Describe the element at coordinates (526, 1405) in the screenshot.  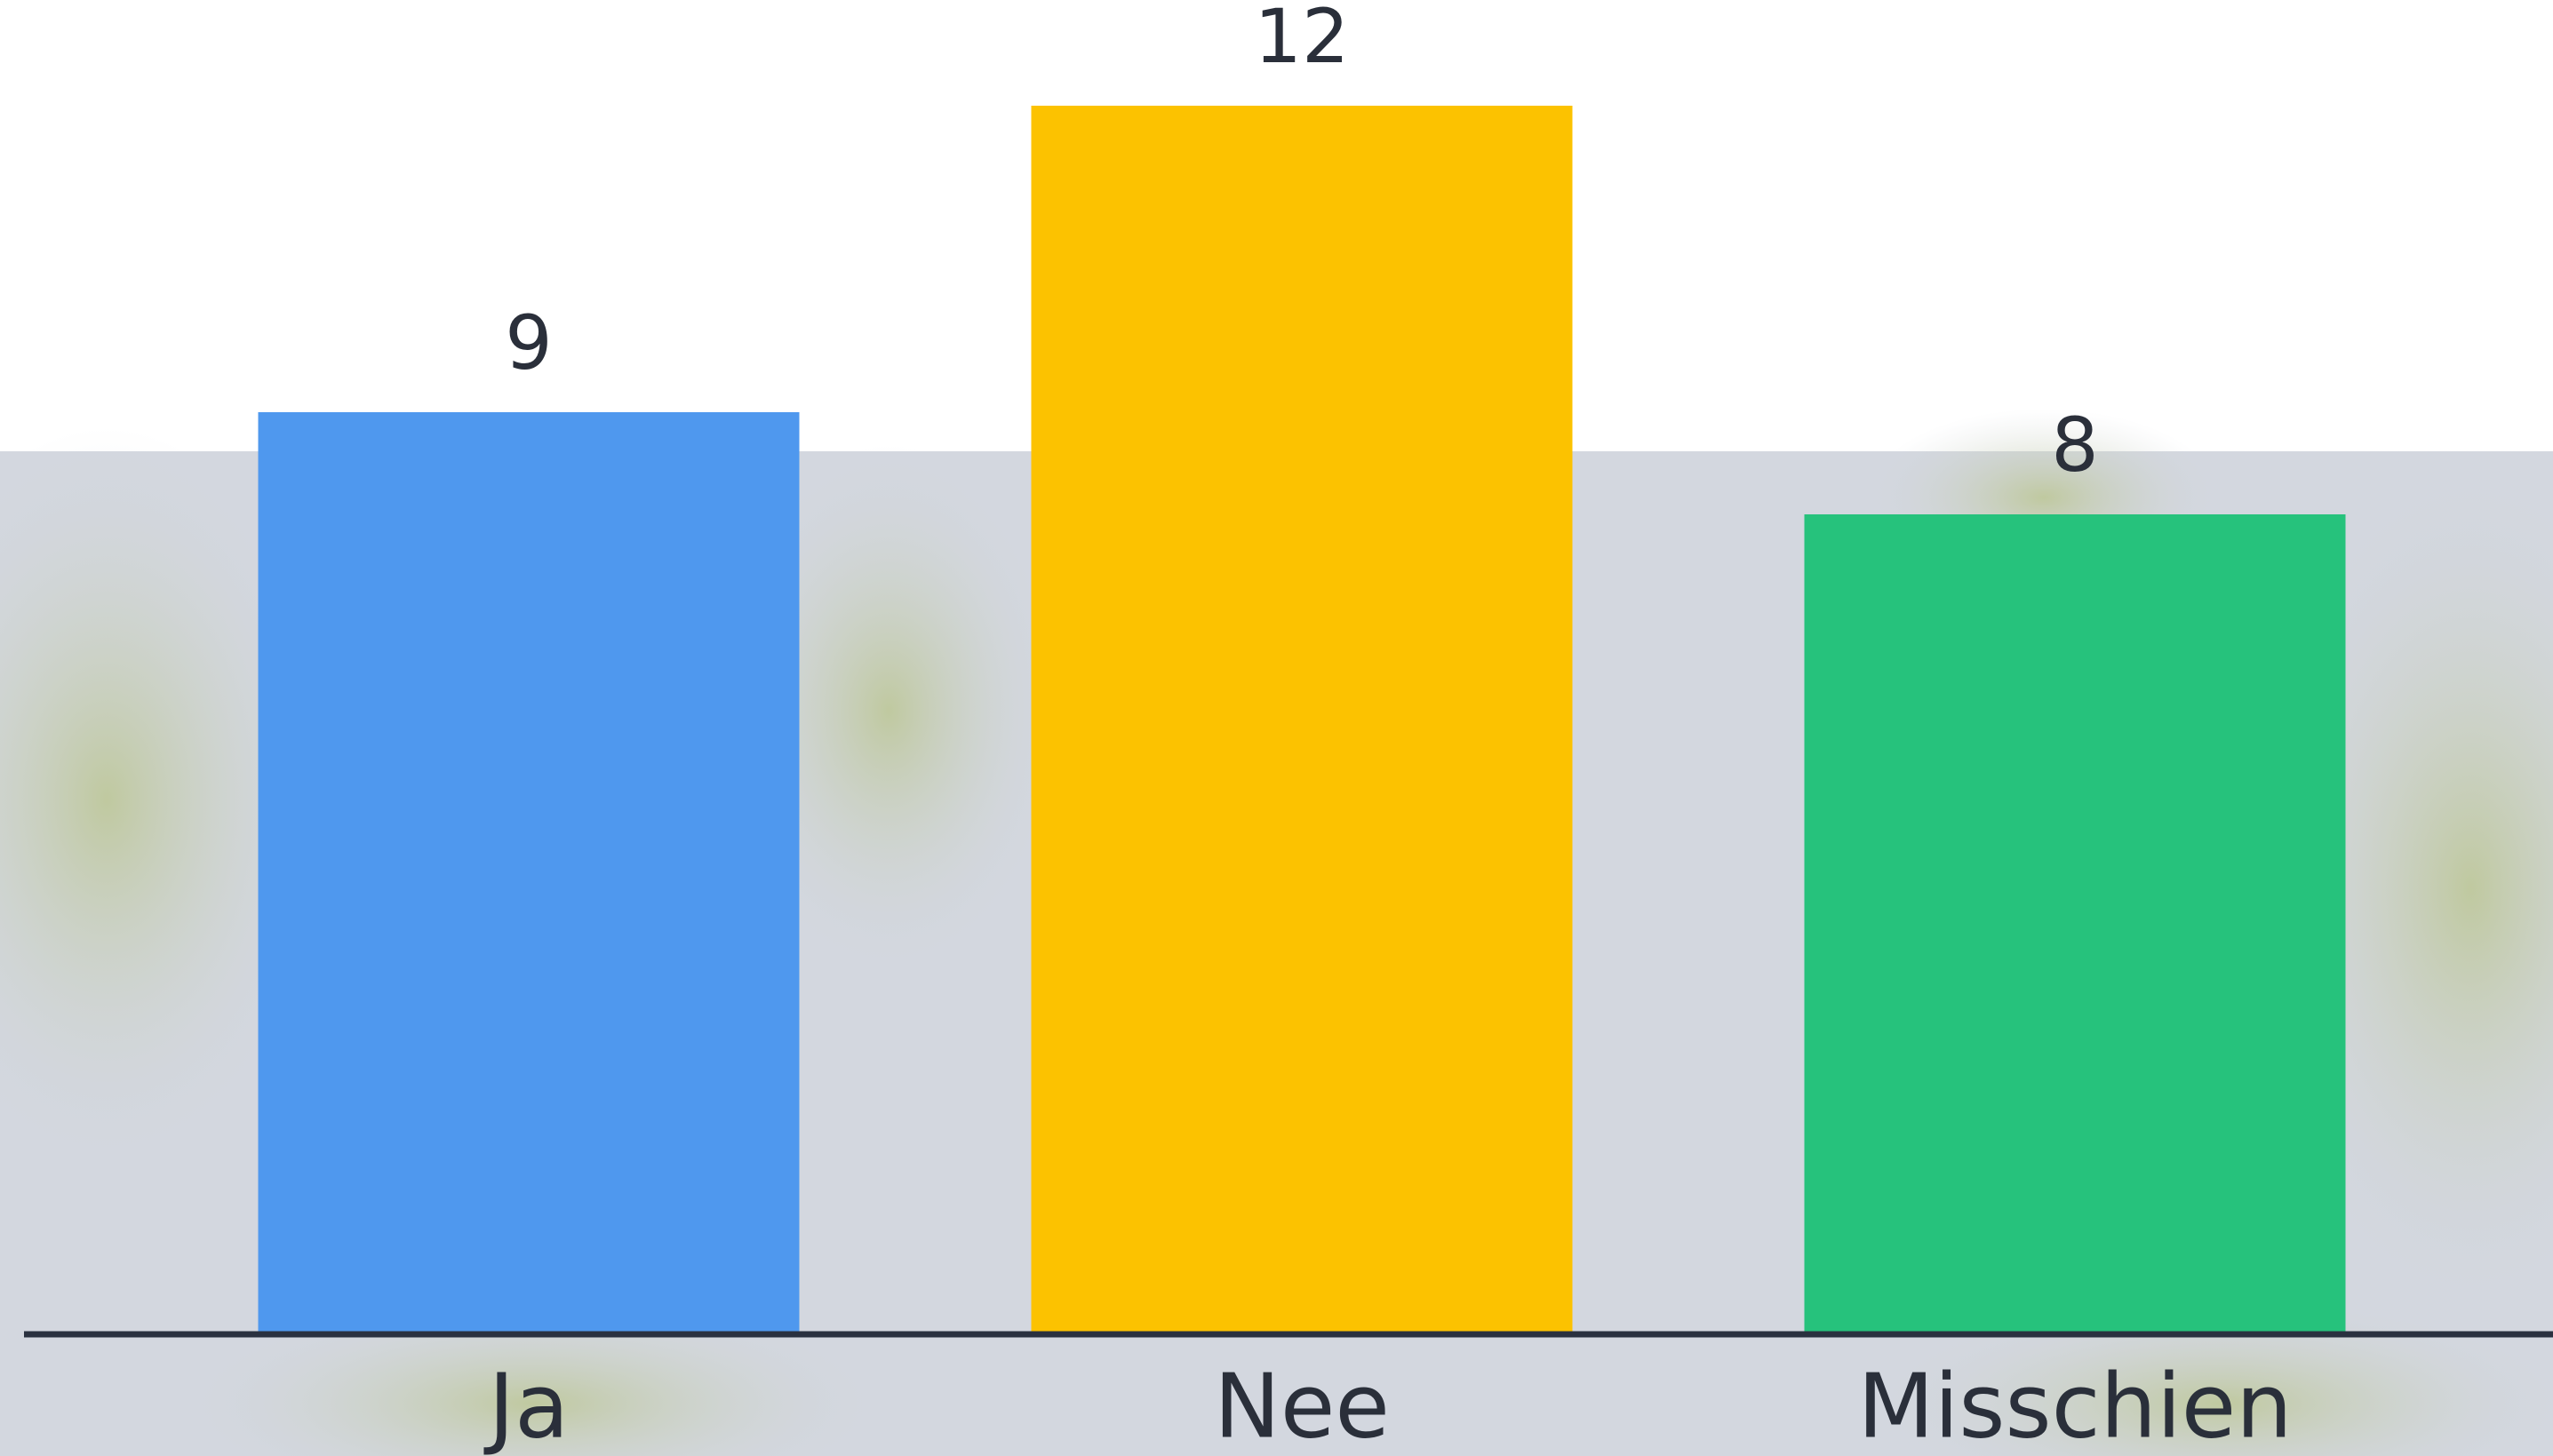
I see `x-tick-label: Ja` at that location.